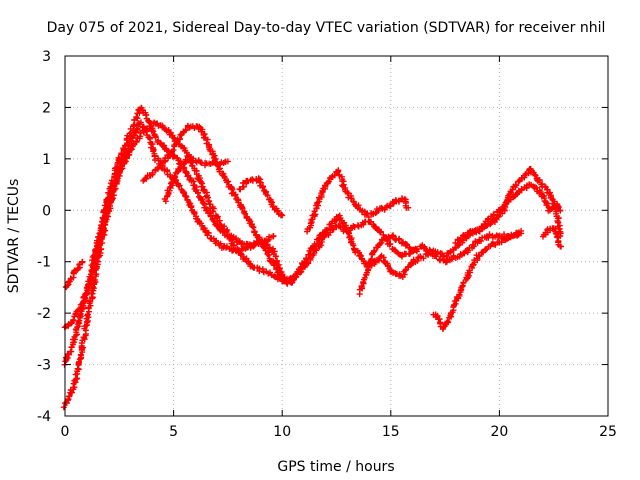 This screenshot has height=480, width=640. Describe the element at coordinates (391, 432) in the screenshot. I see `x-tick-label: 15` at that location.